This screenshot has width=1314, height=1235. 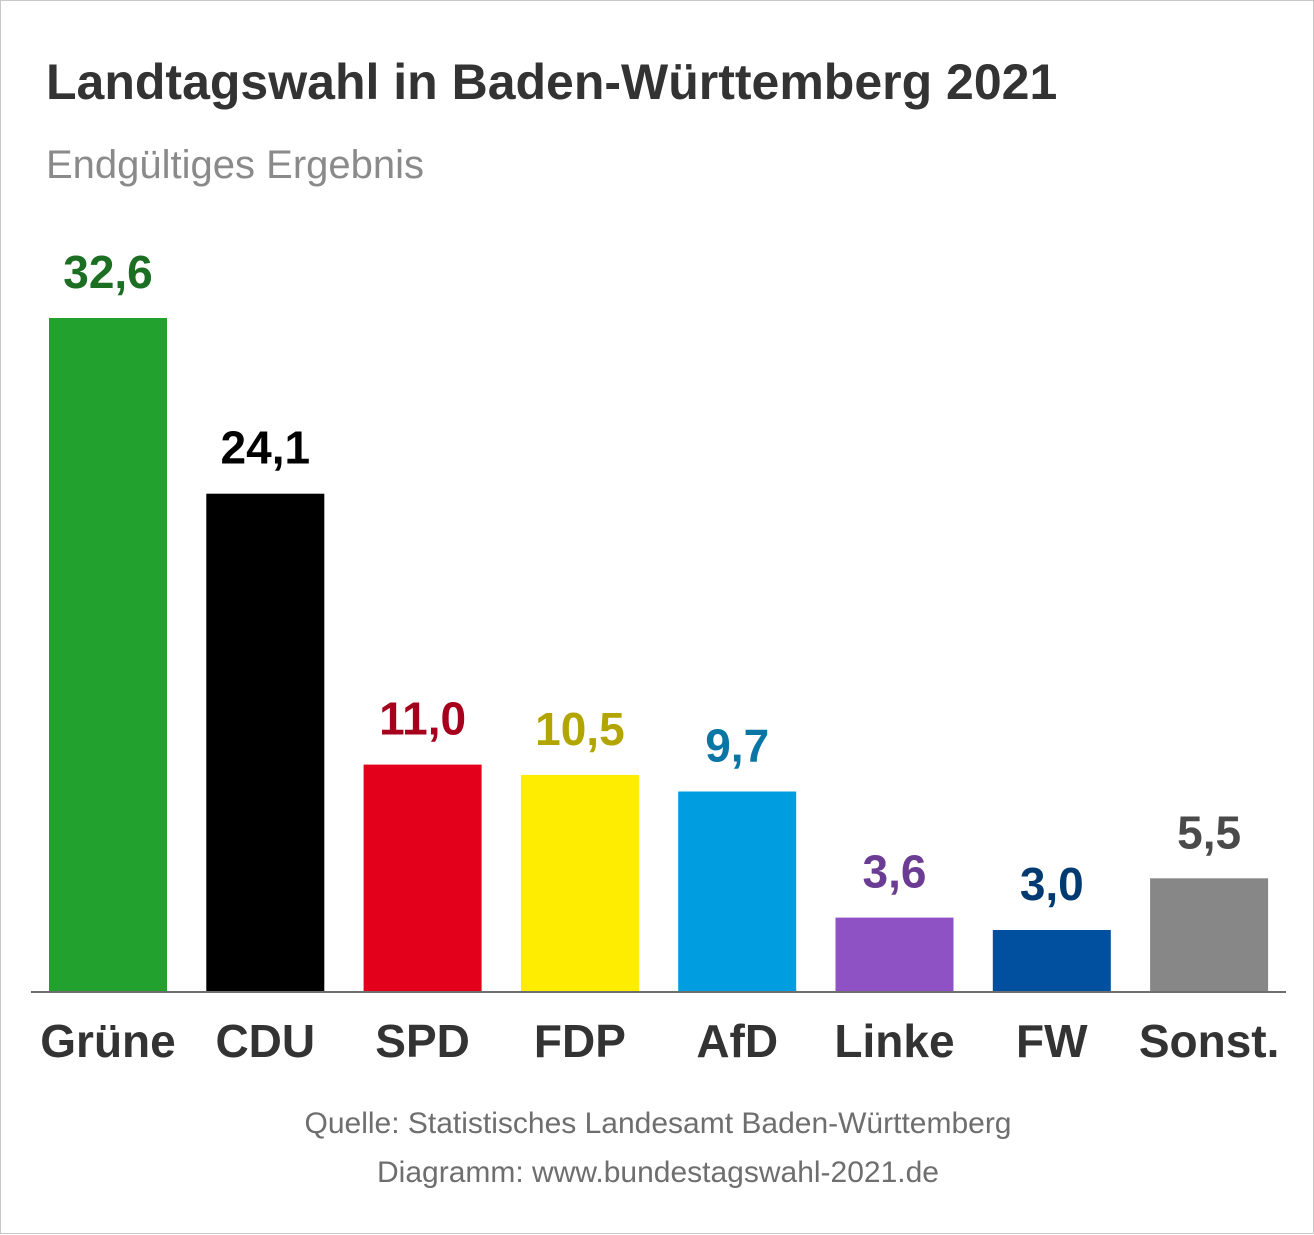 I want to click on bar-cdu, so click(x=265, y=742).